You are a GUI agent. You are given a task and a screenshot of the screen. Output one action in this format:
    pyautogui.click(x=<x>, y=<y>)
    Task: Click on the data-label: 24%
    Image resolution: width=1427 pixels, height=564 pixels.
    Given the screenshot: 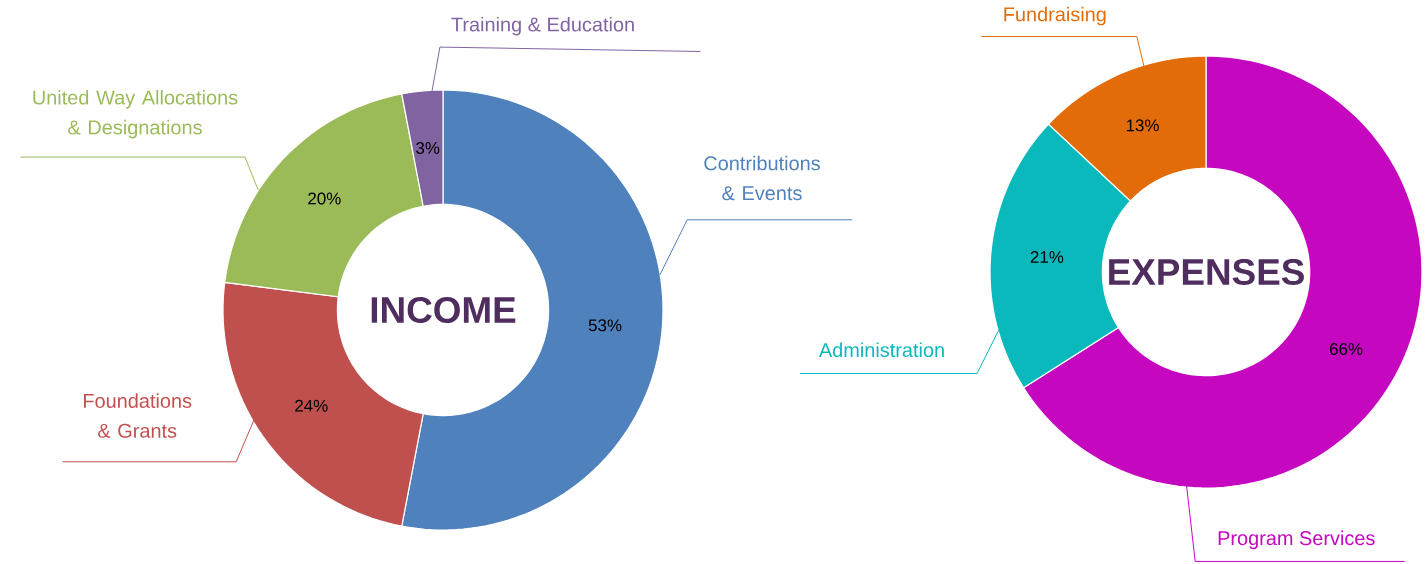 What is the action you would take?
    pyautogui.click(x=311, y=405)
    